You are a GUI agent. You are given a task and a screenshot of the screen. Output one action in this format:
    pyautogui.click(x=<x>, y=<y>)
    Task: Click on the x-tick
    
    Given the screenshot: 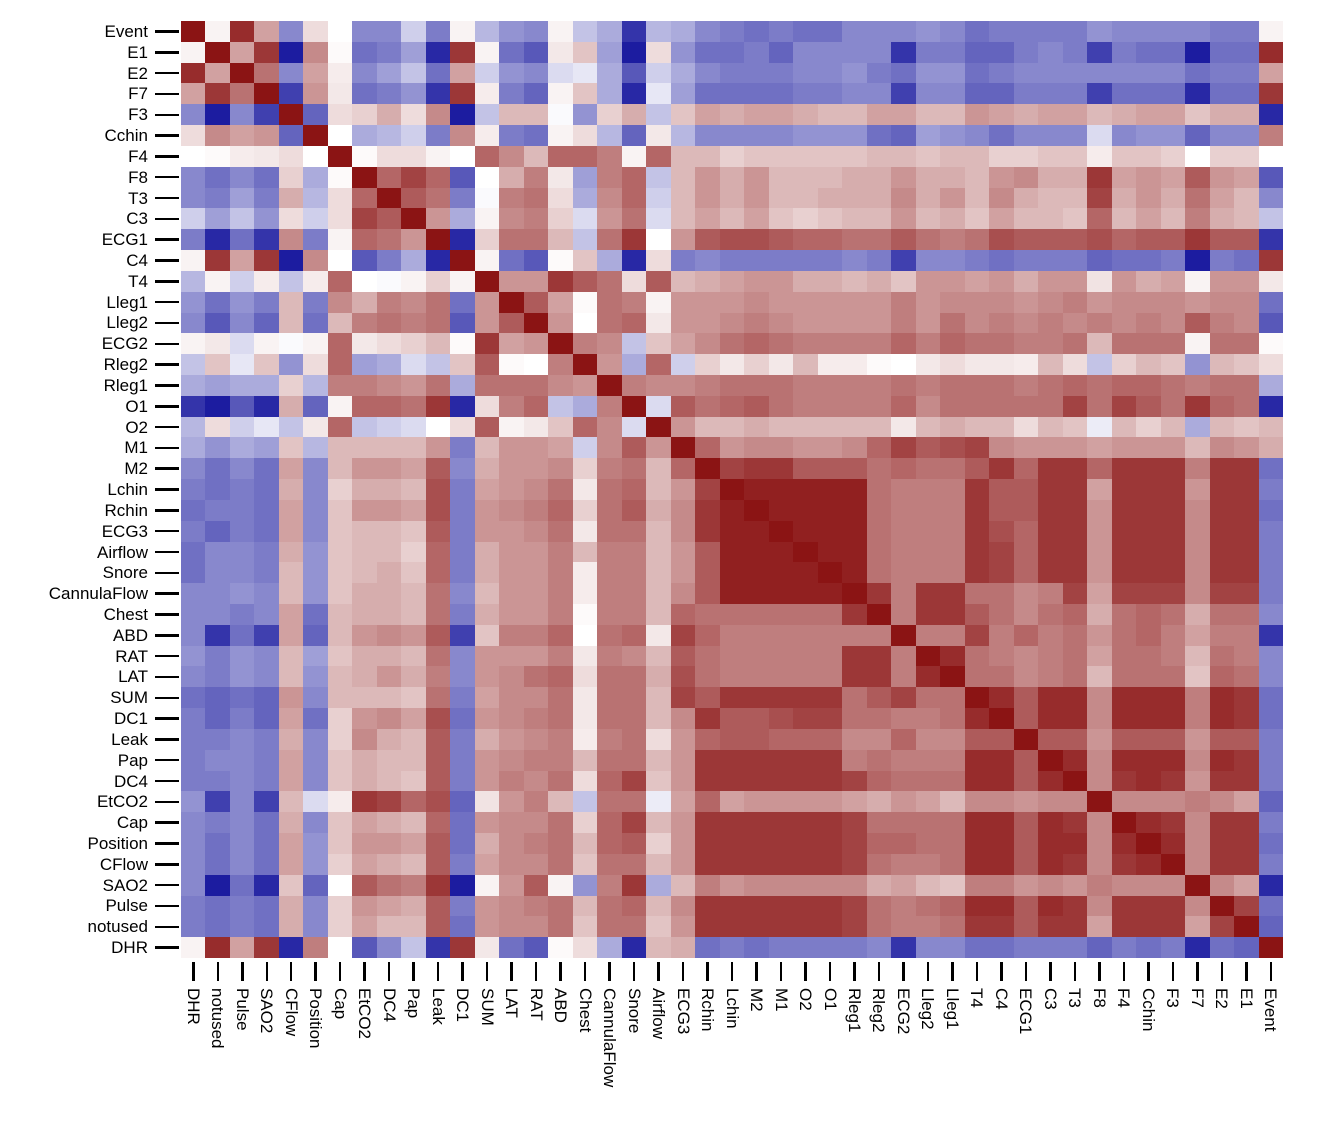 What is the action you would take?
    pyautogui.click(x=1124, y=971)
    